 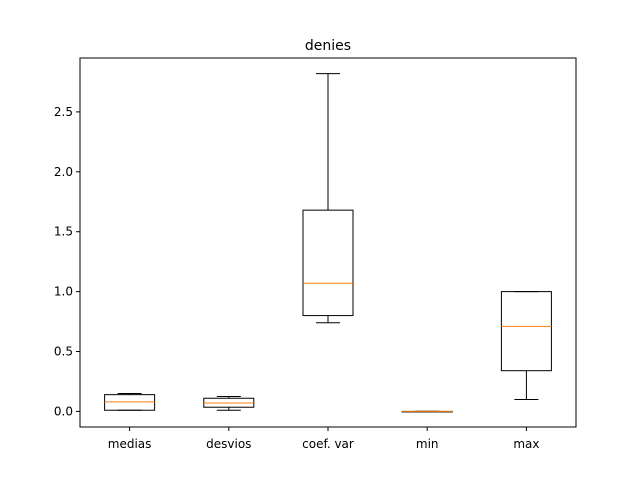 What do you see at coordinates (63, 292) in the screenshot?
I see `y-tick-label: 1.0` at bounding box center [63, 292].